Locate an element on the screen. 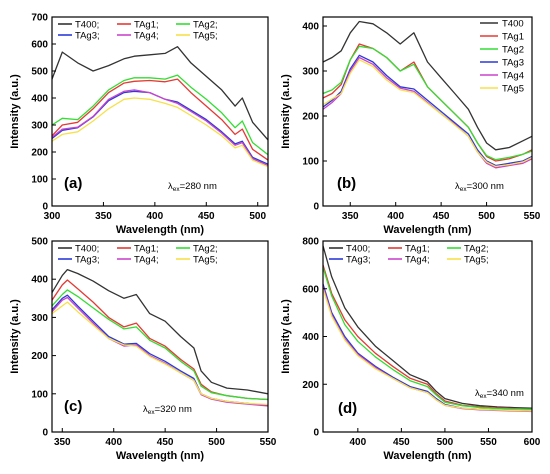  series-line-tag3 is located at coordinates (427, 110).